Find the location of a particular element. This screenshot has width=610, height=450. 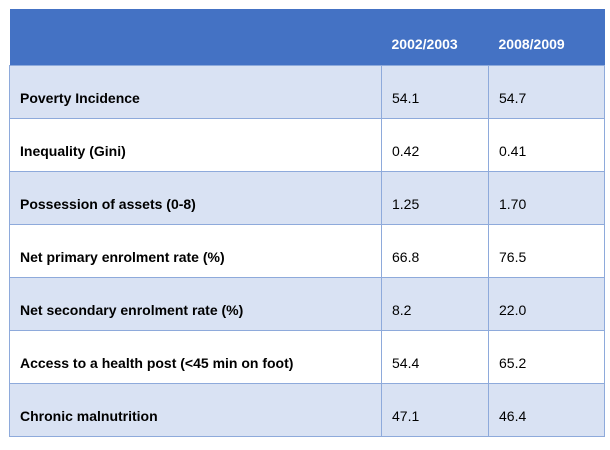

row-value: 47.1 is located at coordinates (435, 409).